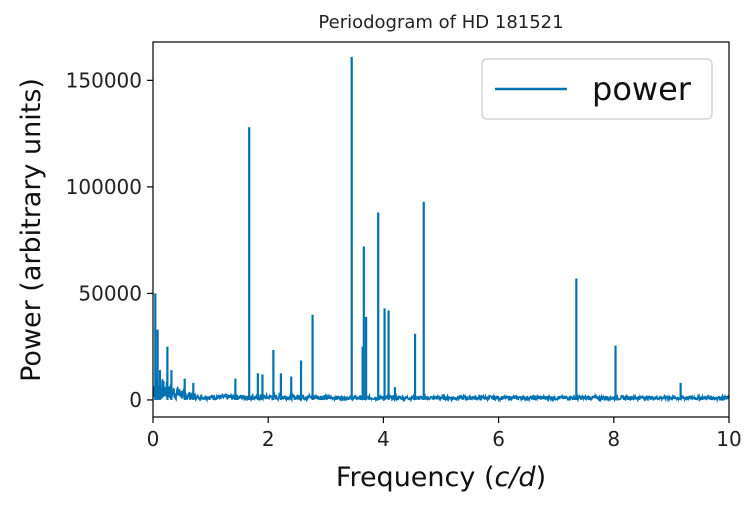  Describe the element at coordinates (110, 293) in the screenshot. I see `y-tick-label-1: 50000` at that location.